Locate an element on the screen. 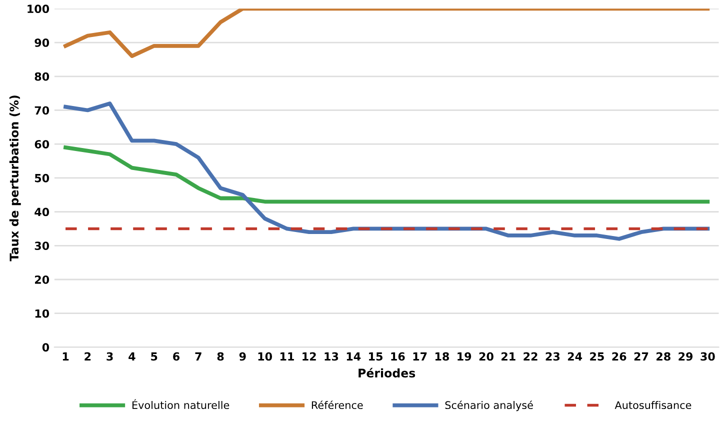 The height and width of the screenshot is (434, 726). y-tick-label: 20 is located at coordinates (42, 279).